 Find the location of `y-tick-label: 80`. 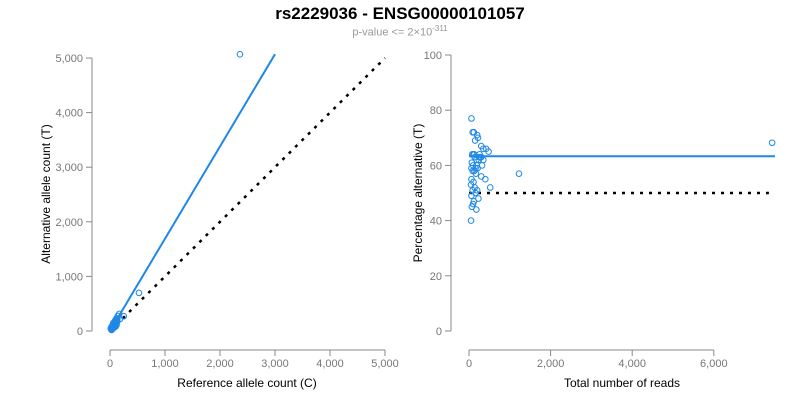

y-tick-label: 80 is located at coordinates (436, 111).